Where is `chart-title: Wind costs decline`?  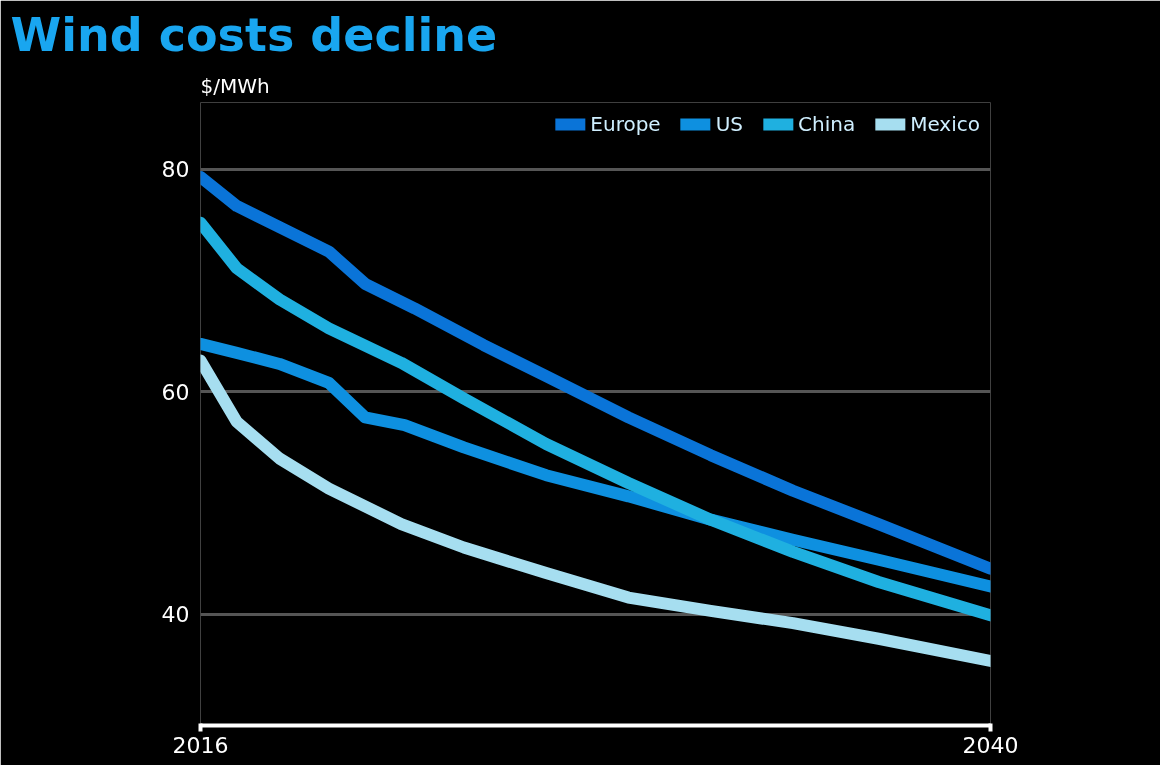
chart-title: Wind costs decline is located at coordinates (254, 34).